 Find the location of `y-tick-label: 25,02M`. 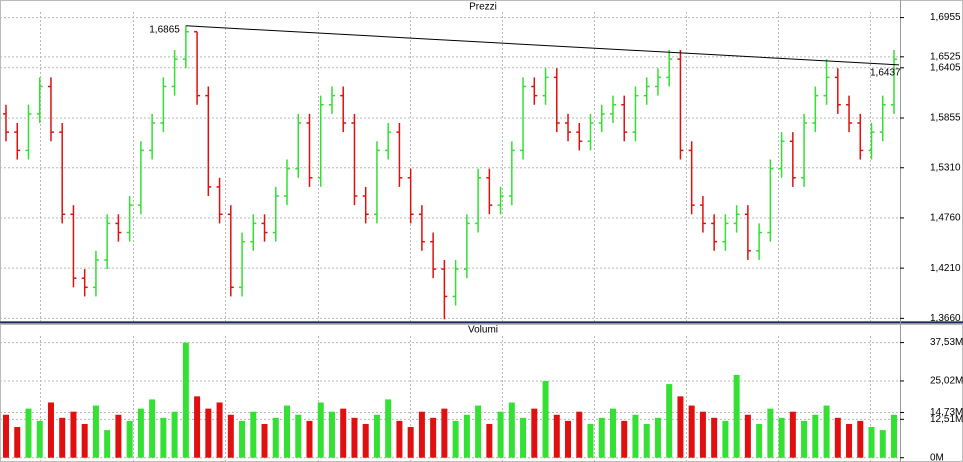

y-tick-label: 25,02M is located at coordinates (946, 381).